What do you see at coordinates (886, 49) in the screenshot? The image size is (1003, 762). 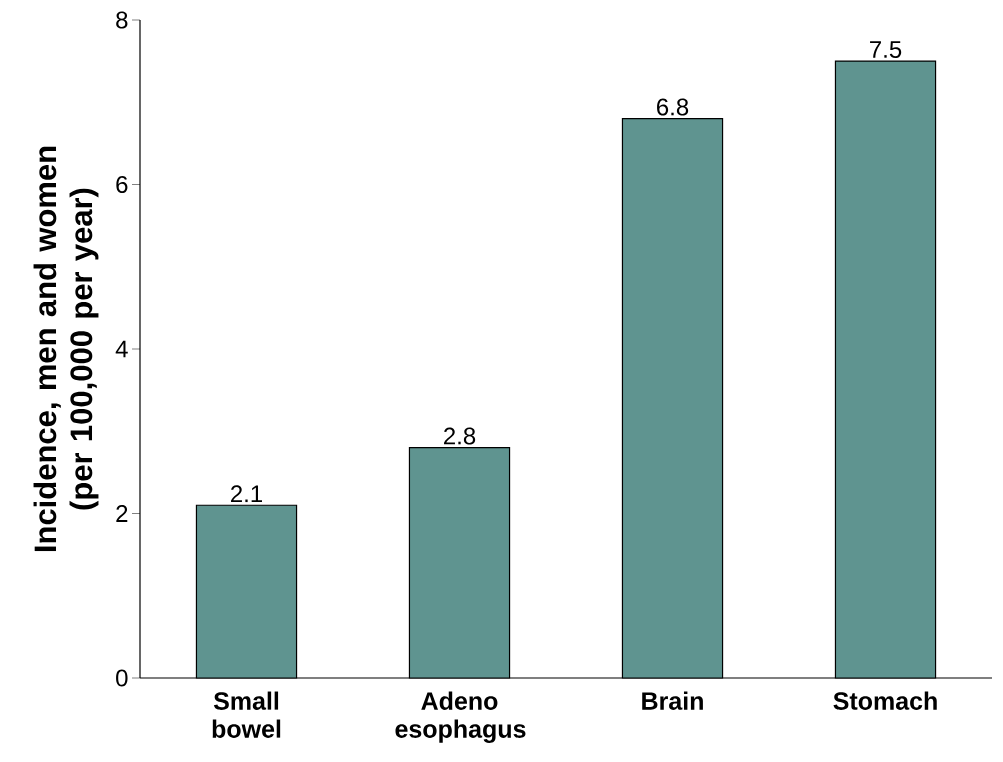 I see `data-label: 7.5` at bounding box center [886, 49].